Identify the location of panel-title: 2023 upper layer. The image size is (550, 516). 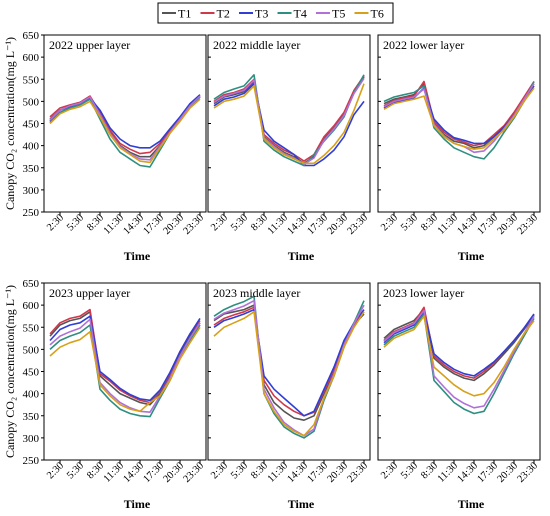
(89, 293).